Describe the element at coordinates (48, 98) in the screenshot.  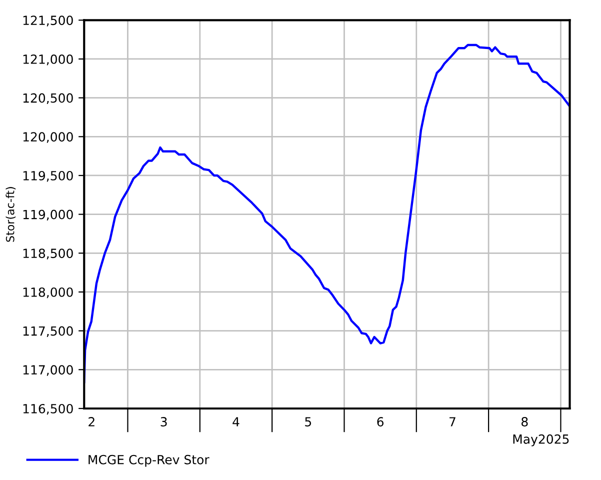
I see `y-tick-label: 120,500` at that location.